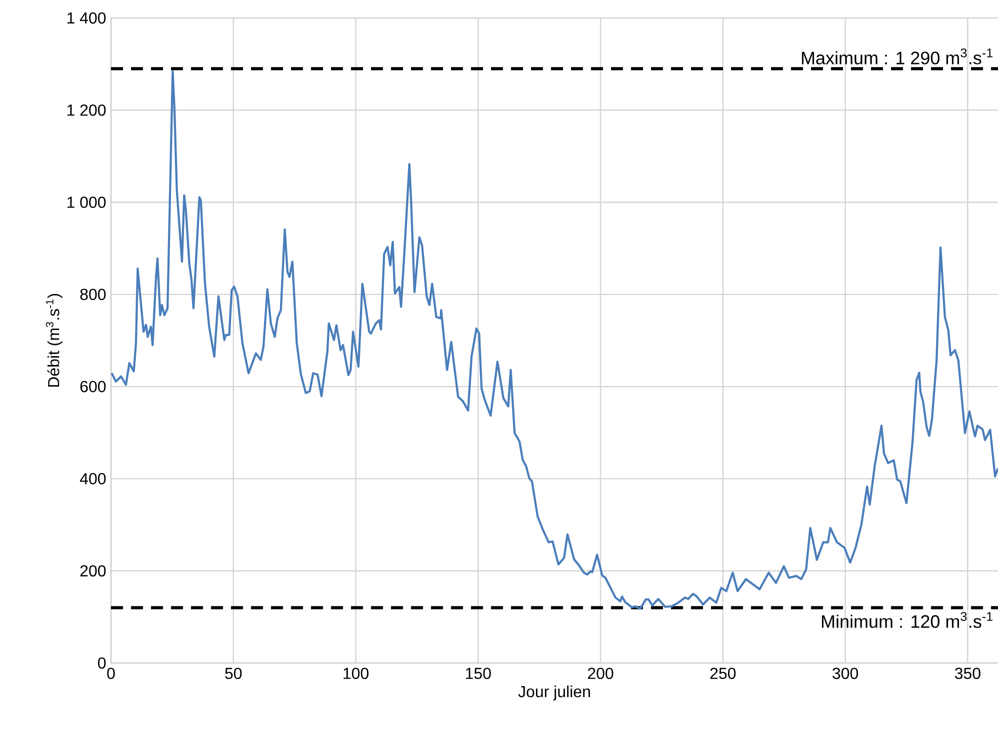  Describe the element at coordinates (233, 674) in the screenshot. I see `x-tick-label: 50` at that location.